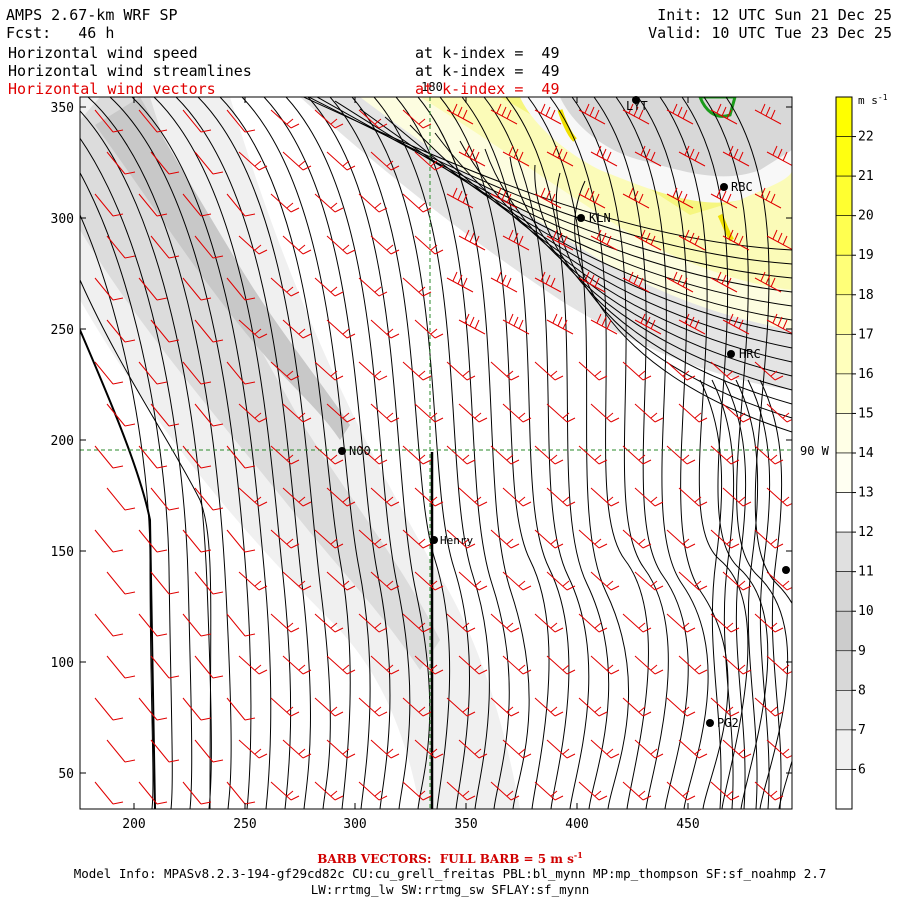 Image resolution: width=900 pixels, height=900 pixels. What do you see at coordinates (133, 824) in the screenshot?
I see `x-tick-label: 200` at bounding box center [133, 824].